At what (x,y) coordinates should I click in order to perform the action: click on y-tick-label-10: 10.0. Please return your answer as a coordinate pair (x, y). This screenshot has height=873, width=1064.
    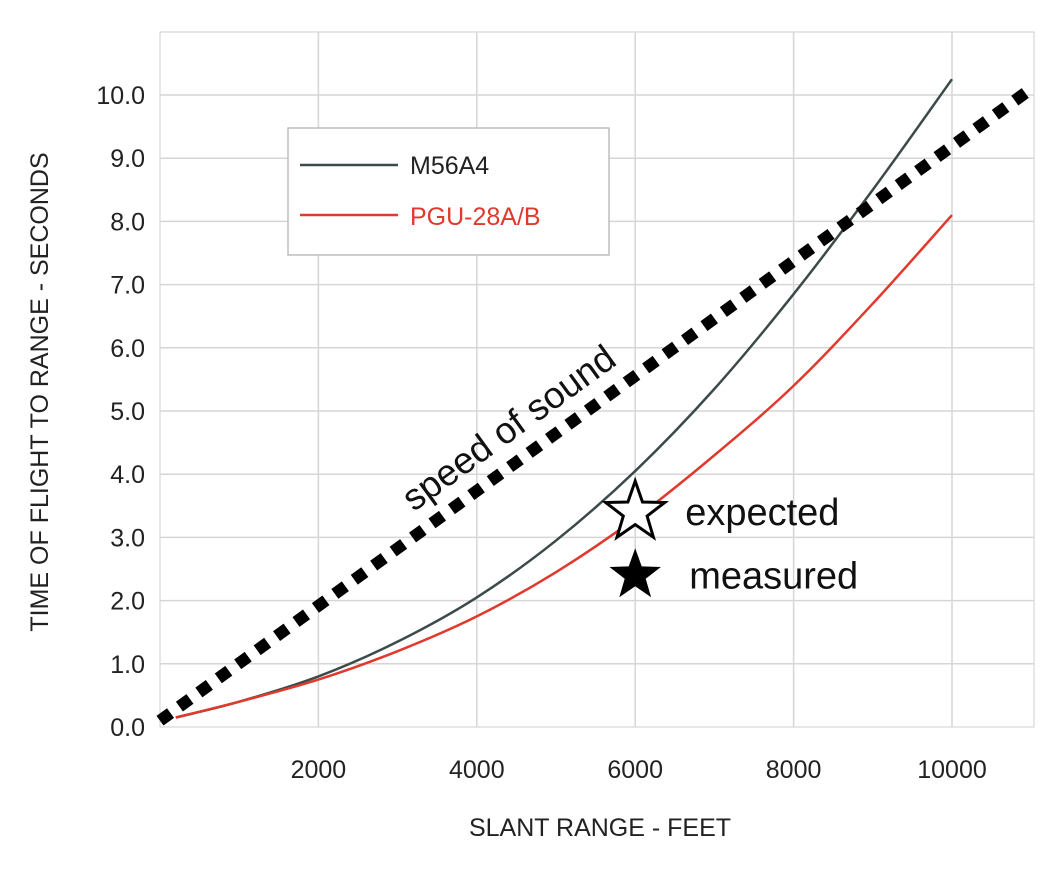
    Looking at the image, I should click on (120, 96).